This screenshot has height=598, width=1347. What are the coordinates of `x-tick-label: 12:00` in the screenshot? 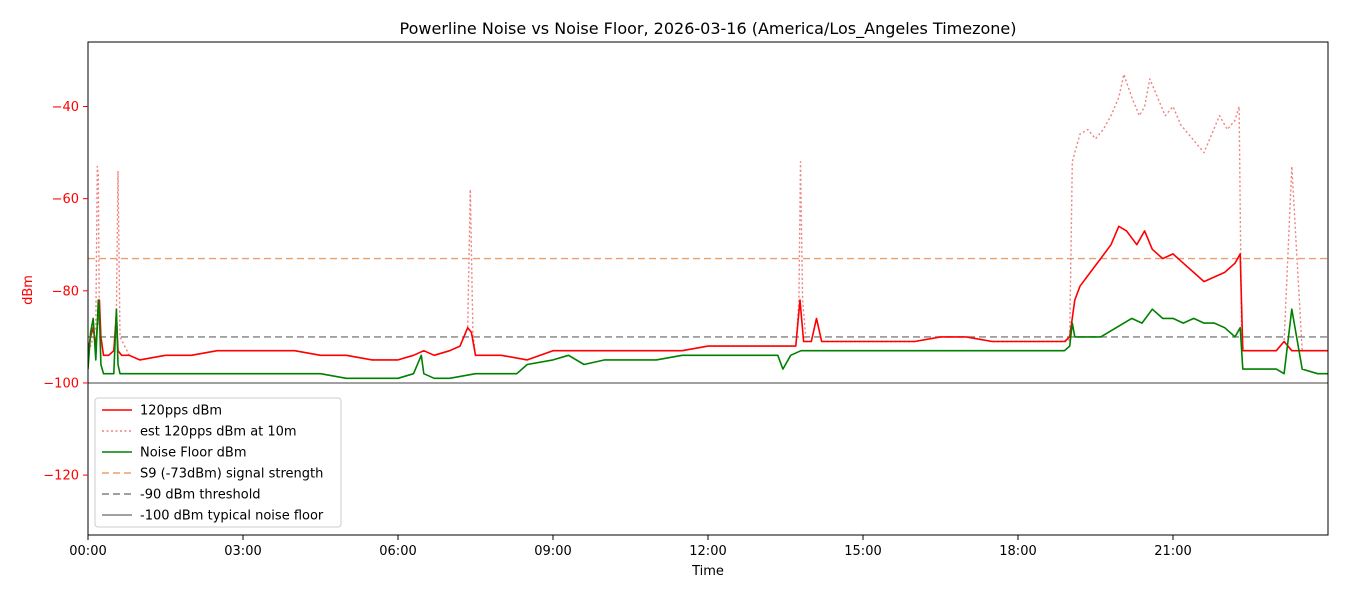 It's located at (707, 551).